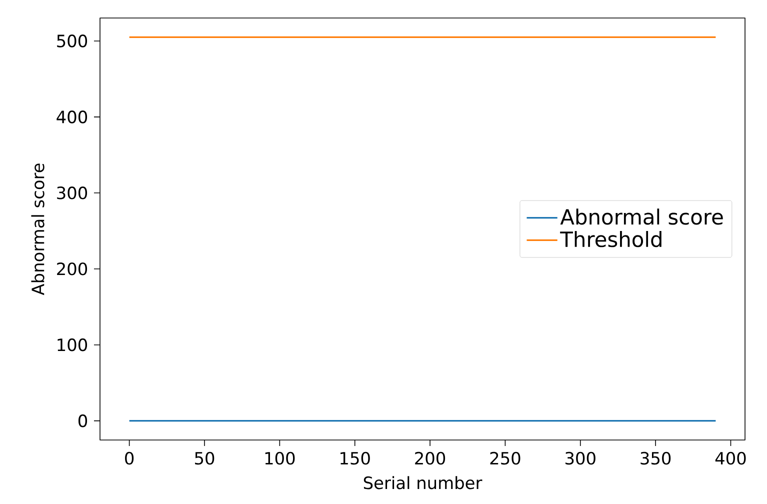 The image size is (767, 504). Describe the element at coordinates (204, 458) in the screenshot. I see `x-tick-label: 50` at that location.